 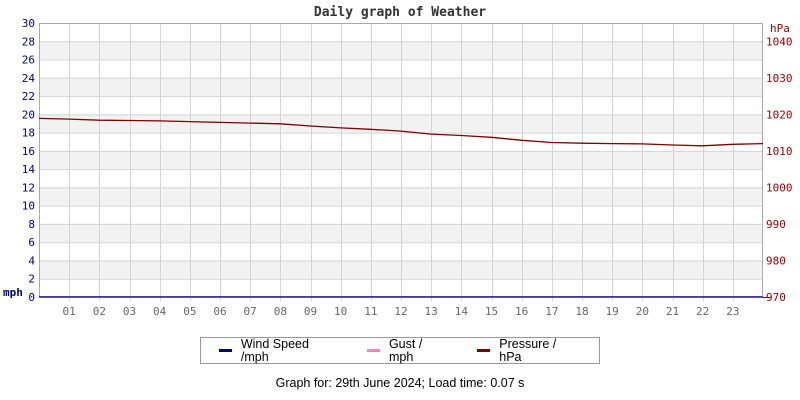 What do you see at coordinates (521, 311) in the screenshot?
I see `x-axis-tick-label: 16` at bounding box center [521, 311].